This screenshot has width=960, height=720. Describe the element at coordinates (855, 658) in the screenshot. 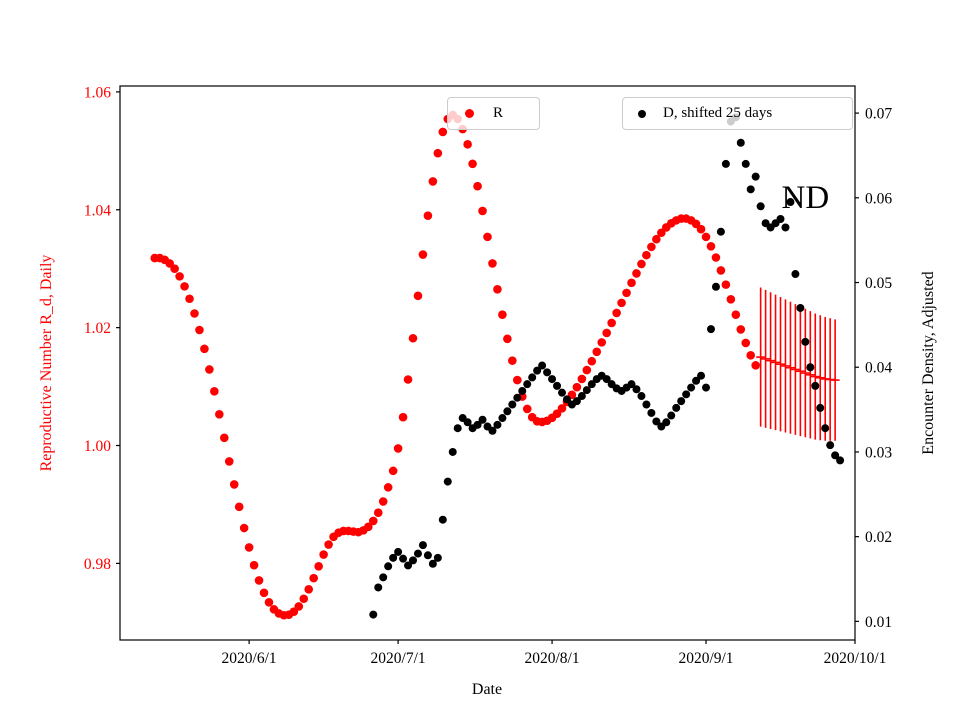

I see `x-tick-label: 2020/10/1` at that location.